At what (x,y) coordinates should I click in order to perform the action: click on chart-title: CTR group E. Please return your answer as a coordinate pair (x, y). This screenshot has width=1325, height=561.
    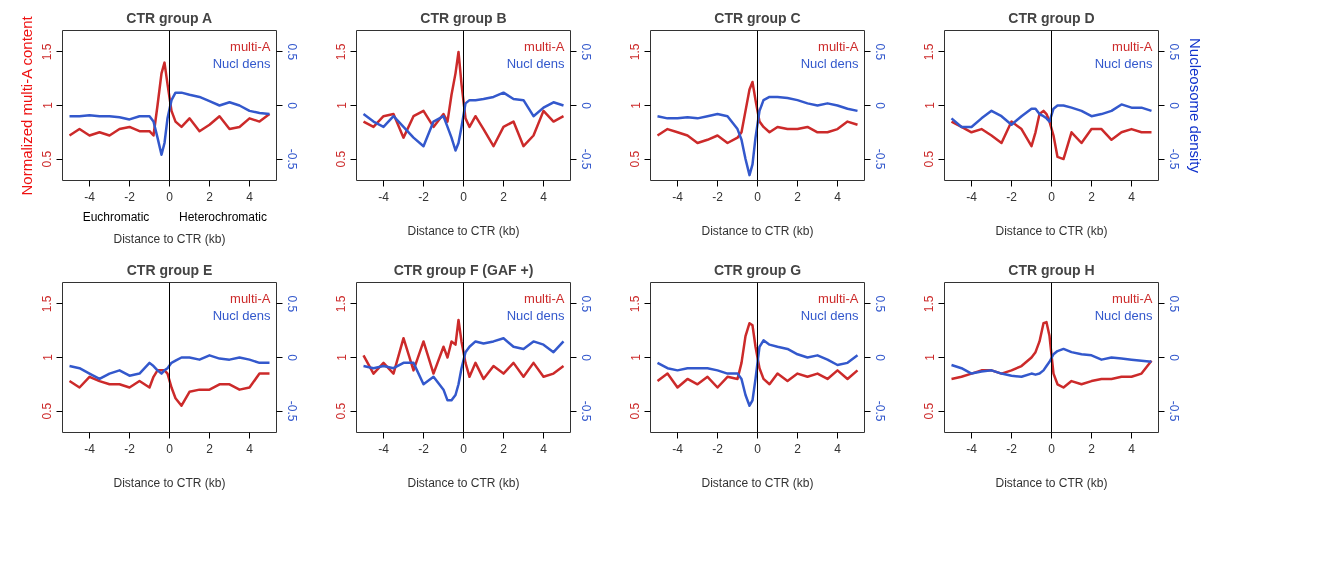
    Looking at the image, I should click on (169, 269).